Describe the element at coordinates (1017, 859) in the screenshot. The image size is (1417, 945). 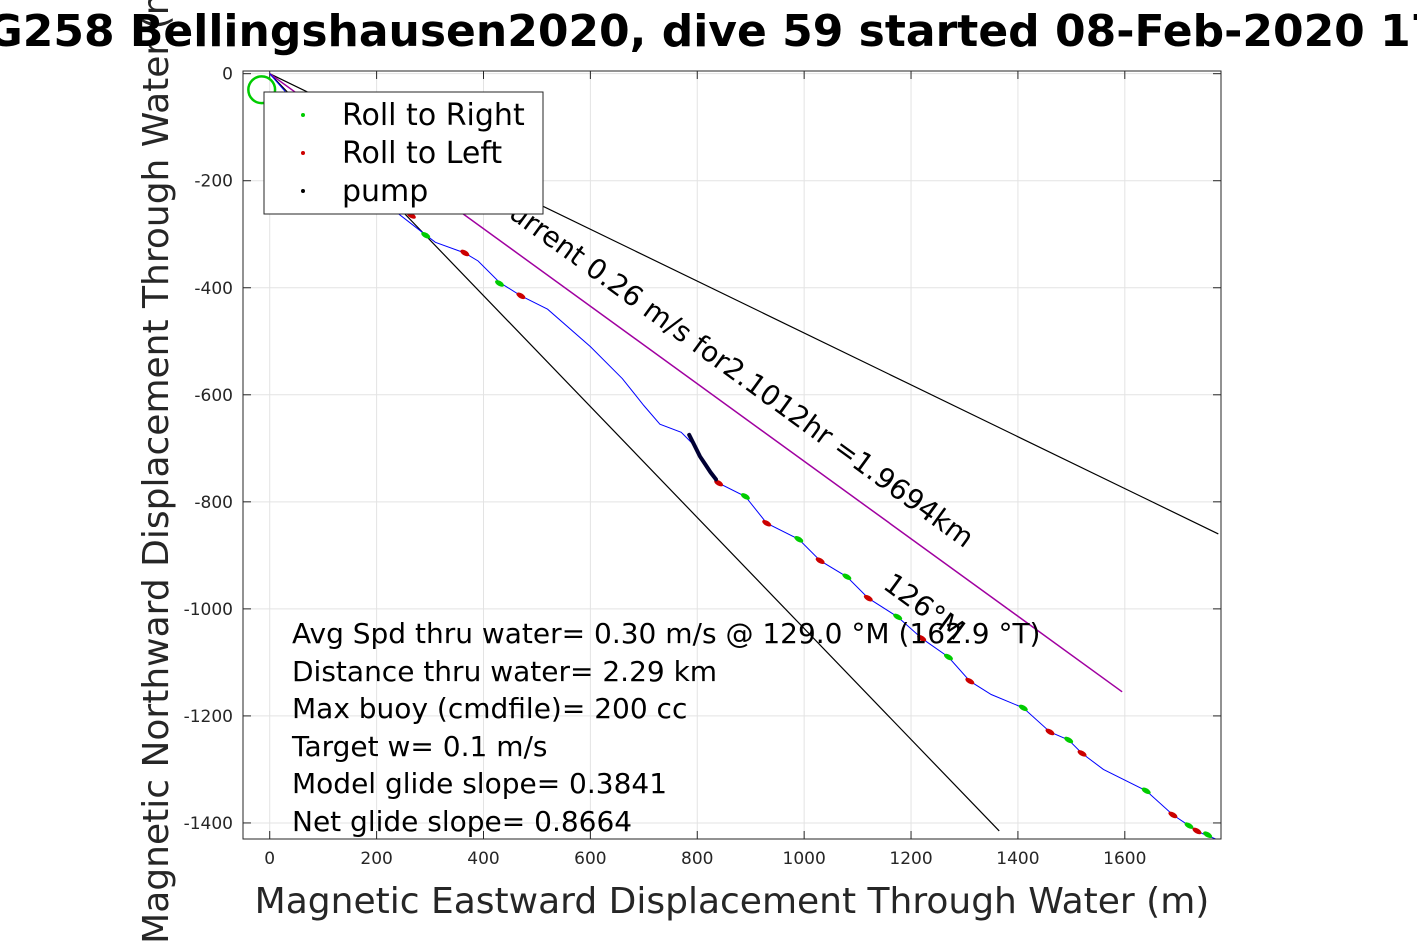
I see `x-tick-label: 1400` at that location.